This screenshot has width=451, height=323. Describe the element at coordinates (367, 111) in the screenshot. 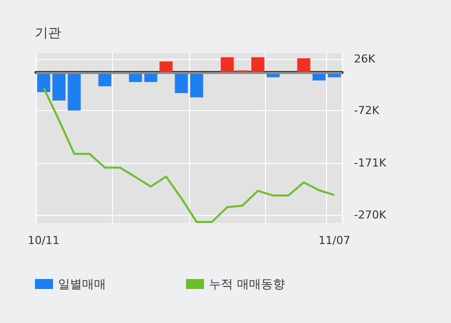

I see `y-tick-label: -72K` at that location.